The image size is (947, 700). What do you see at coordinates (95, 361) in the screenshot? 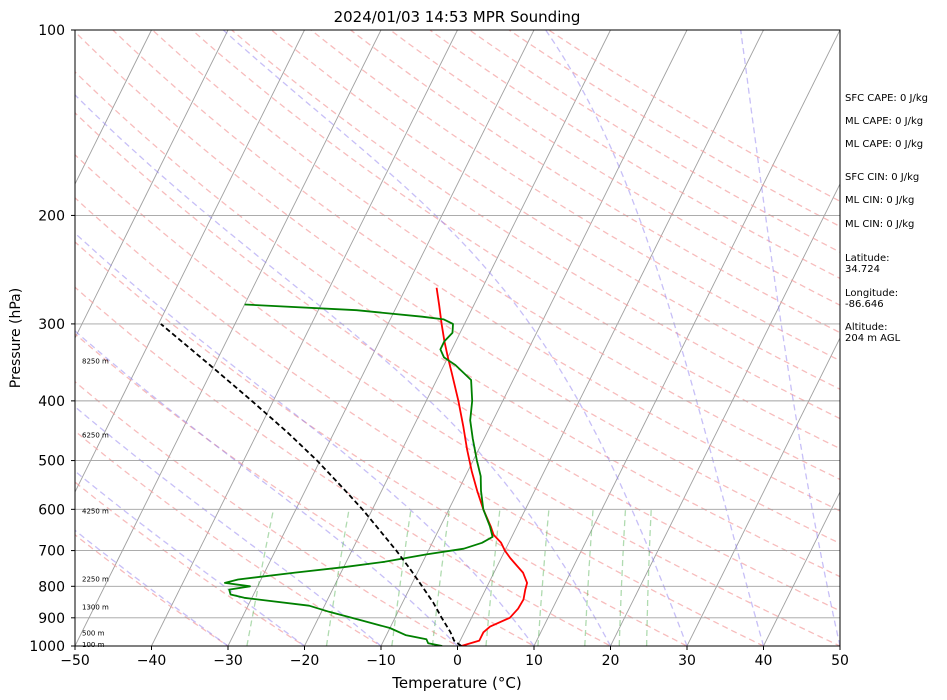
I see `height-label: 8250 m` at bounding box center [95, 361].